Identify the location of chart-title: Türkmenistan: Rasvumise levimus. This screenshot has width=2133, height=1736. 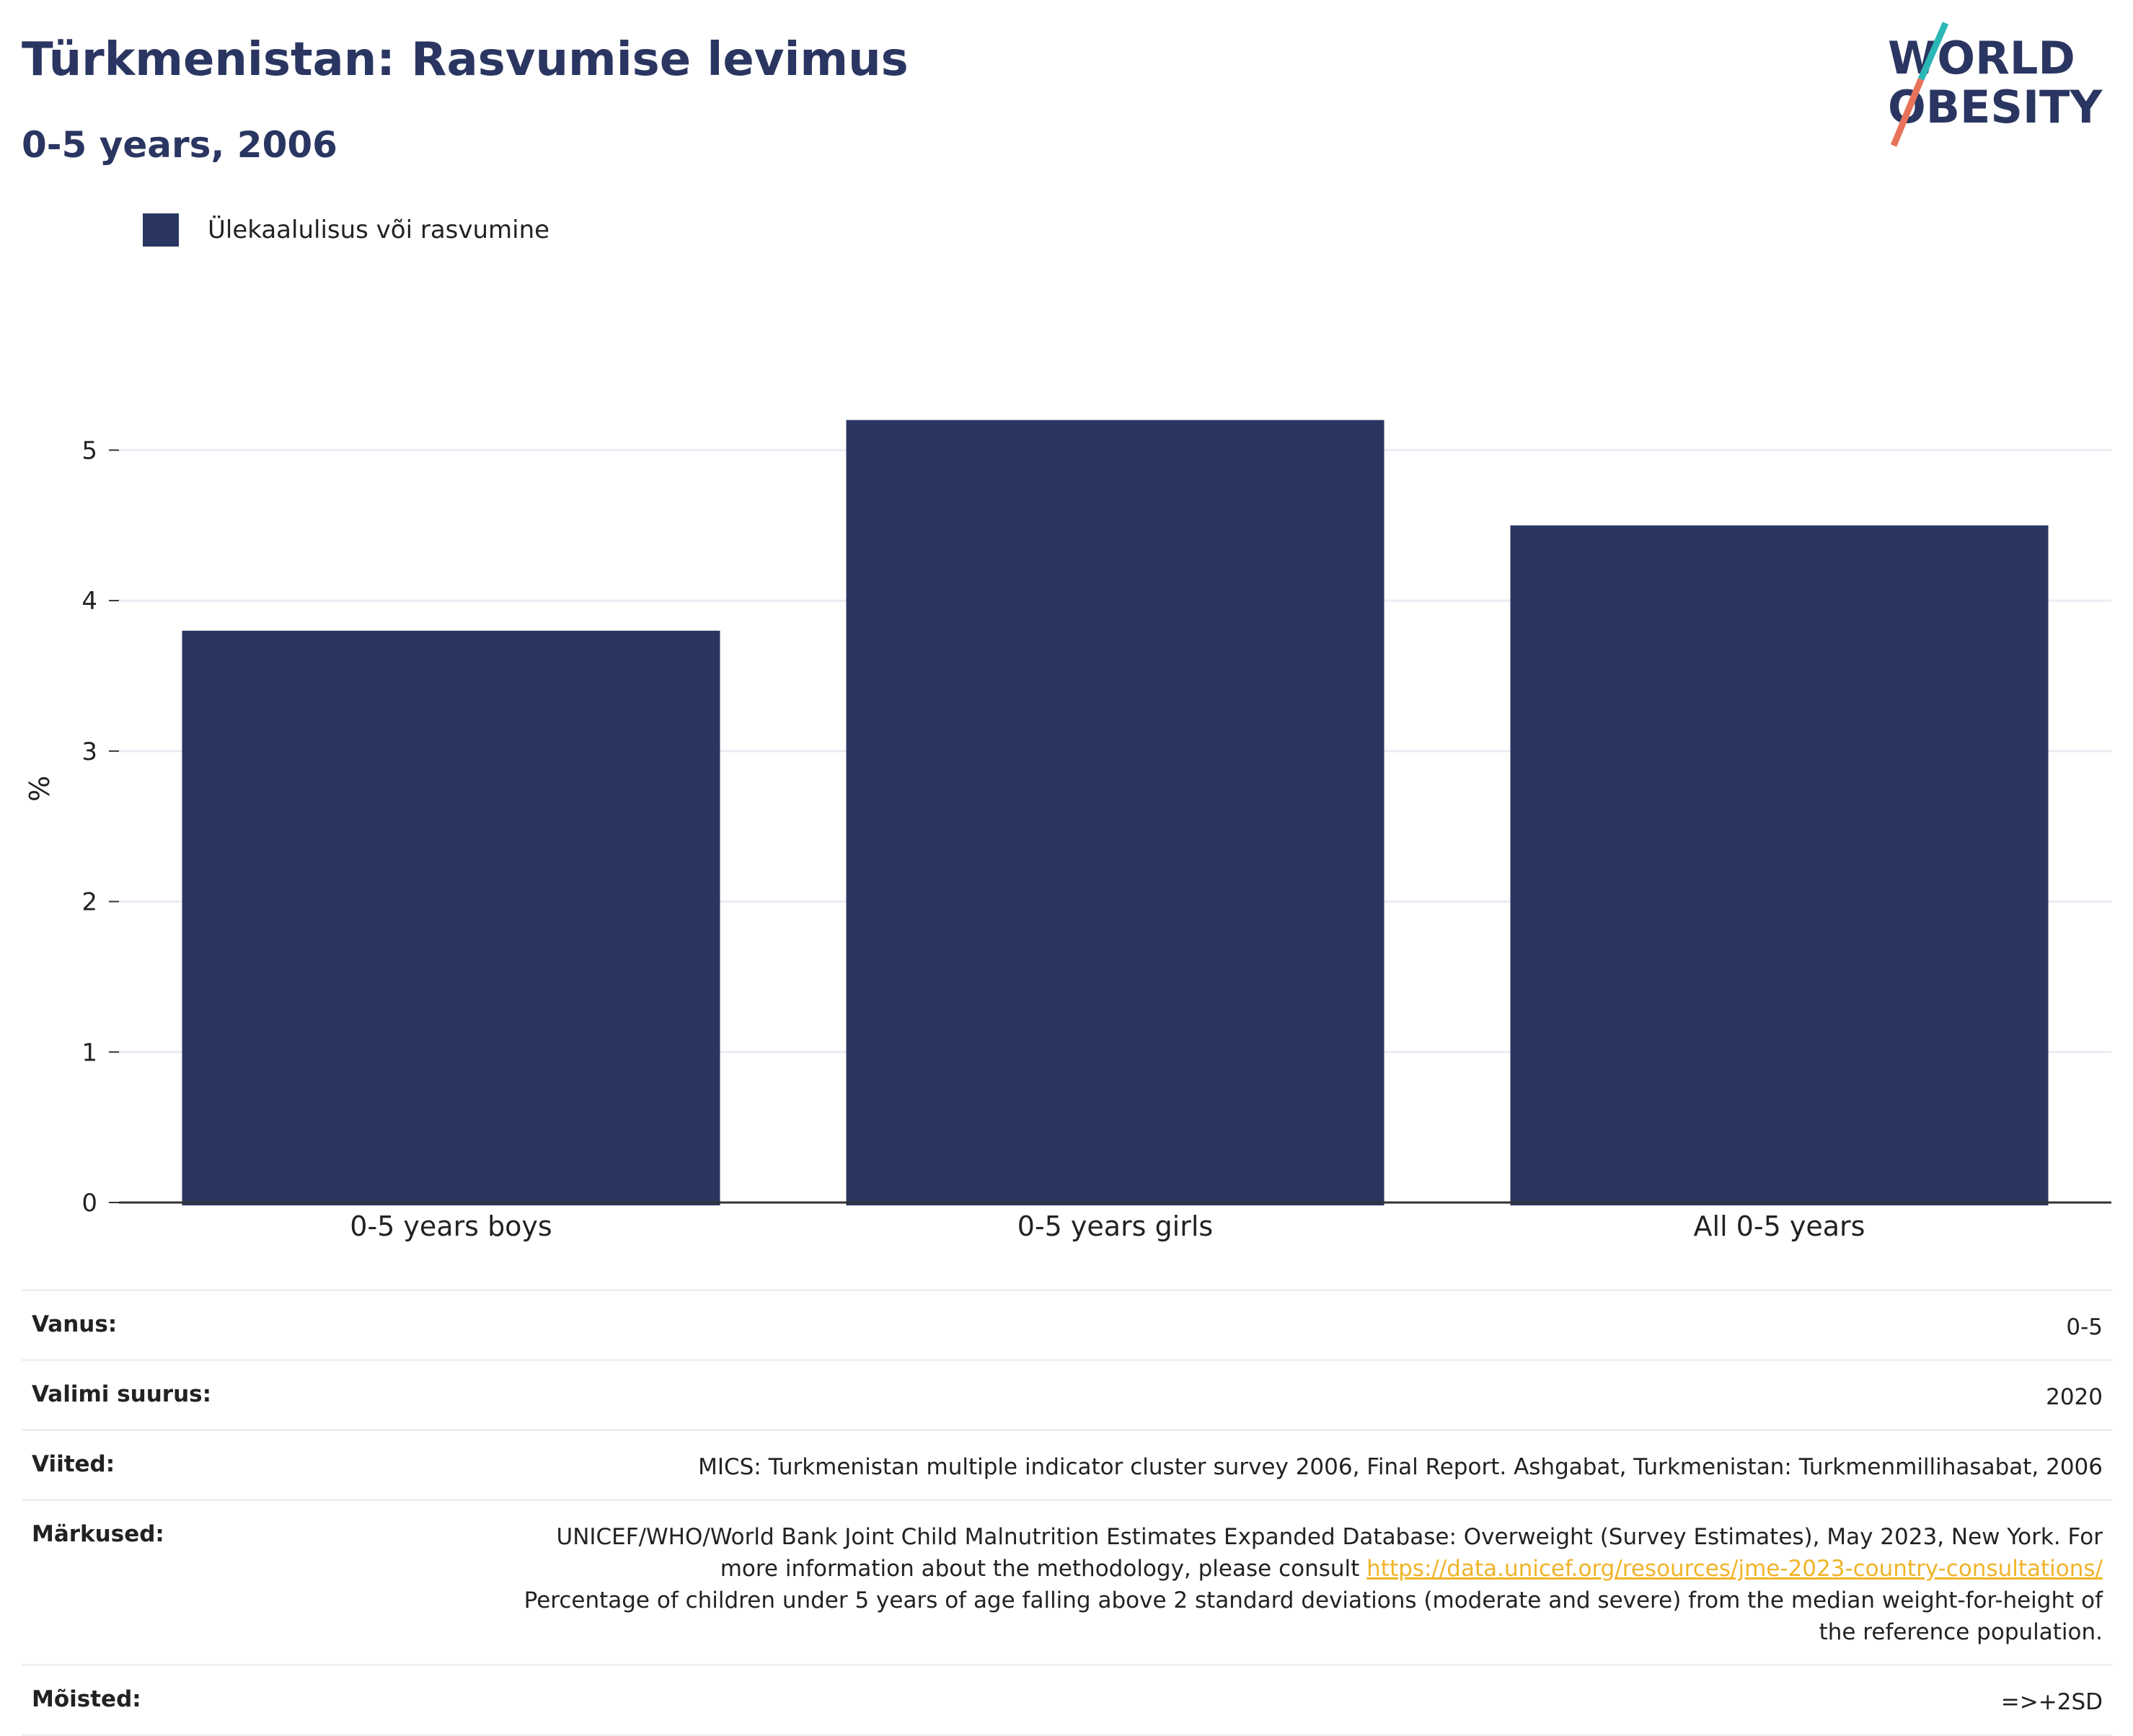
(466, 60).